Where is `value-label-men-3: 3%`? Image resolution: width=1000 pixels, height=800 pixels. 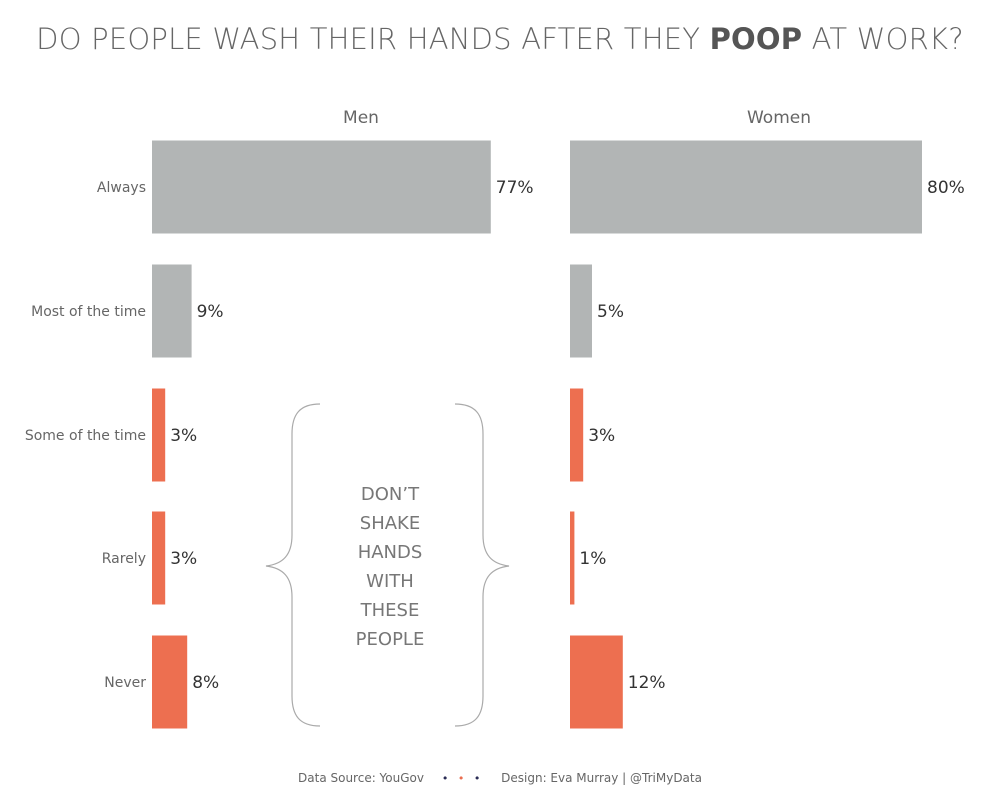 value-label-men-3: 3% is located at coordinates (183, 559).